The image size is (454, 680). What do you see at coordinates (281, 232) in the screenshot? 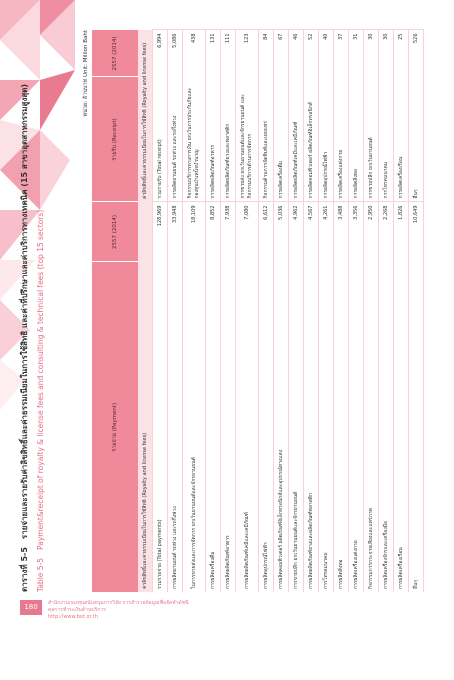
I see `value-cell: 5,036` at bounding box center [281, 232].